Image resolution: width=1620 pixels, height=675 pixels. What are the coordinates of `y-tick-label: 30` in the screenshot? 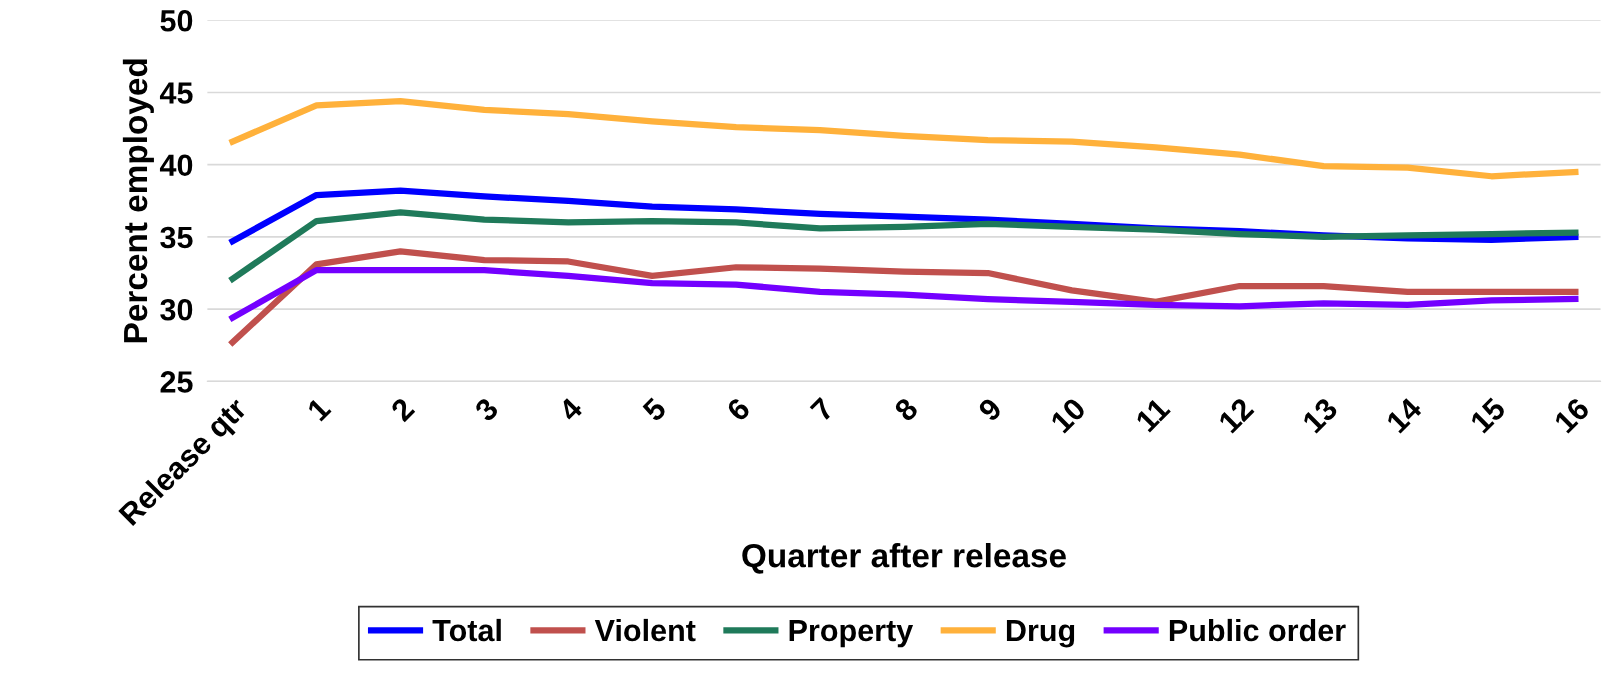 It's located at (176, 309).